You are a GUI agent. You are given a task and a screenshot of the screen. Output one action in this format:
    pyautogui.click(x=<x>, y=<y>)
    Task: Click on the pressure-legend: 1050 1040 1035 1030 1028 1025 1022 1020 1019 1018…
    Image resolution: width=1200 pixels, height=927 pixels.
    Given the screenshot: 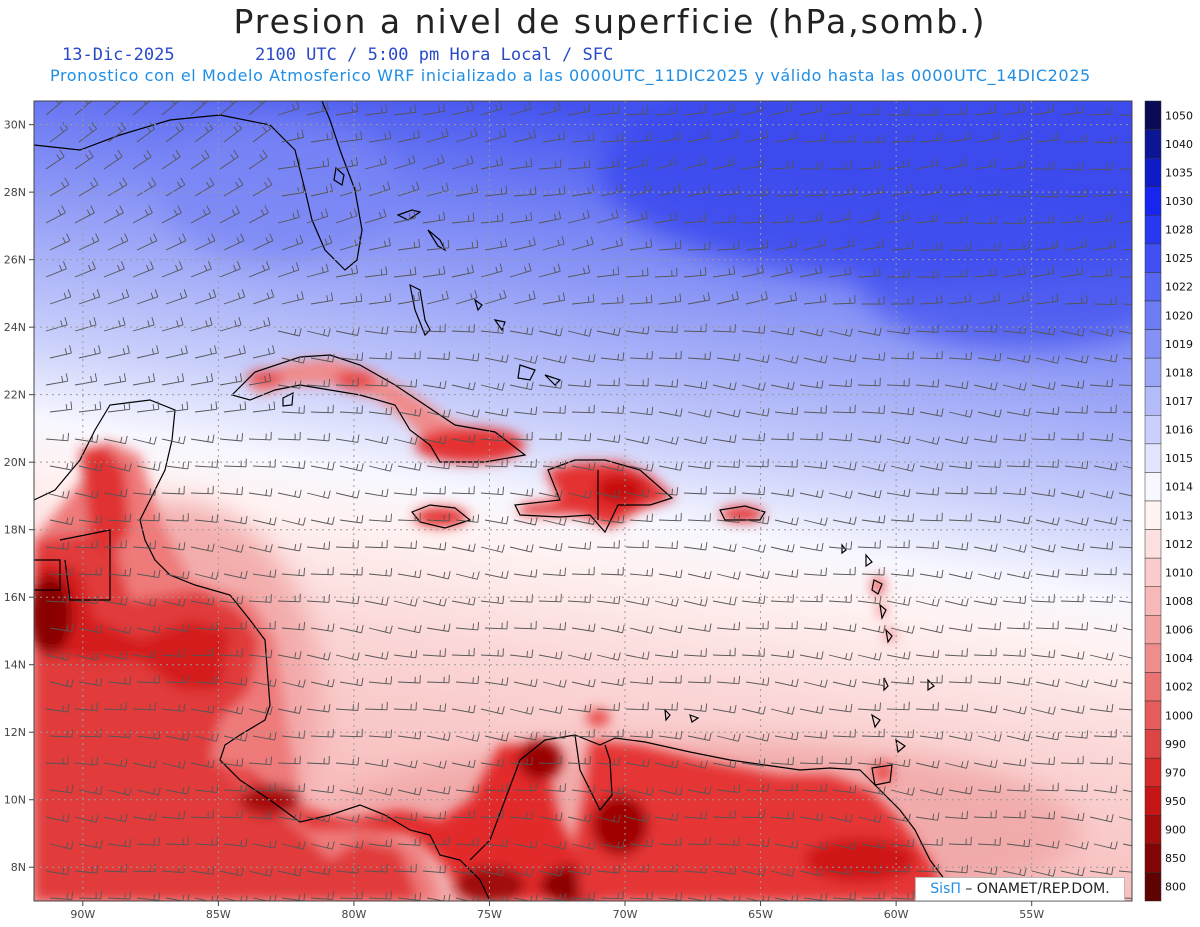 What is the action you would take?
    pyautogui.click(x=1168, y=501)
    